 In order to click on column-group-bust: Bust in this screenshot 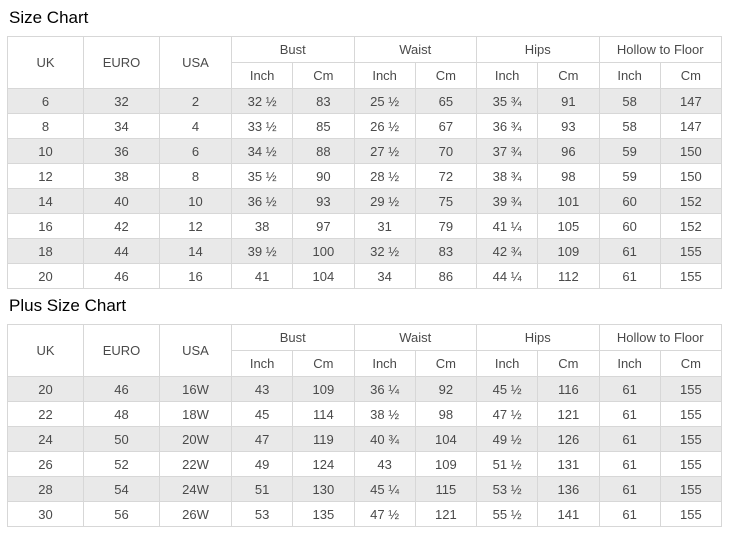, I will do `click(293, 337)`.